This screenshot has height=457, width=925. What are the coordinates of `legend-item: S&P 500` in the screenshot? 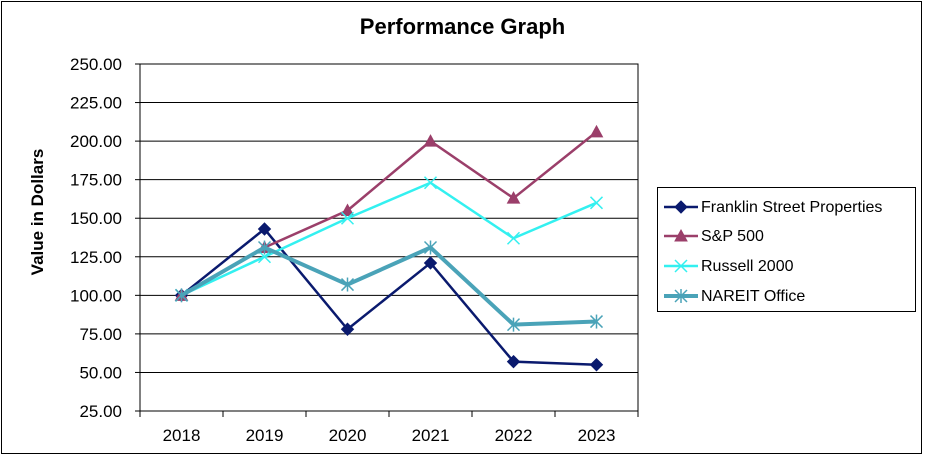 It's located at (786, 236).